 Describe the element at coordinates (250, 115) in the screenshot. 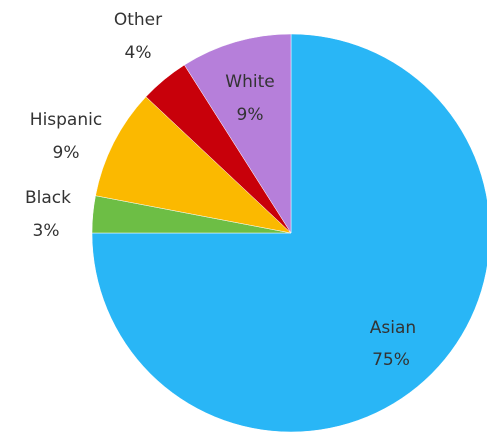

I see `slice-percent-white: 9%` at that location.